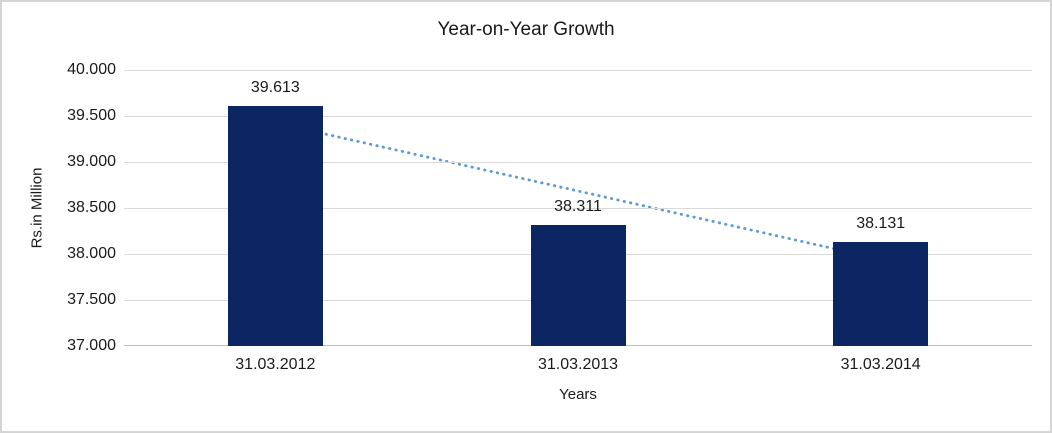 This screenshot has height=433, width=1052. What do you see at coordinates (91, 345) in the screenshot?
I see `y-axis-tick-label: 37.000` at bounding box center [91, 345].